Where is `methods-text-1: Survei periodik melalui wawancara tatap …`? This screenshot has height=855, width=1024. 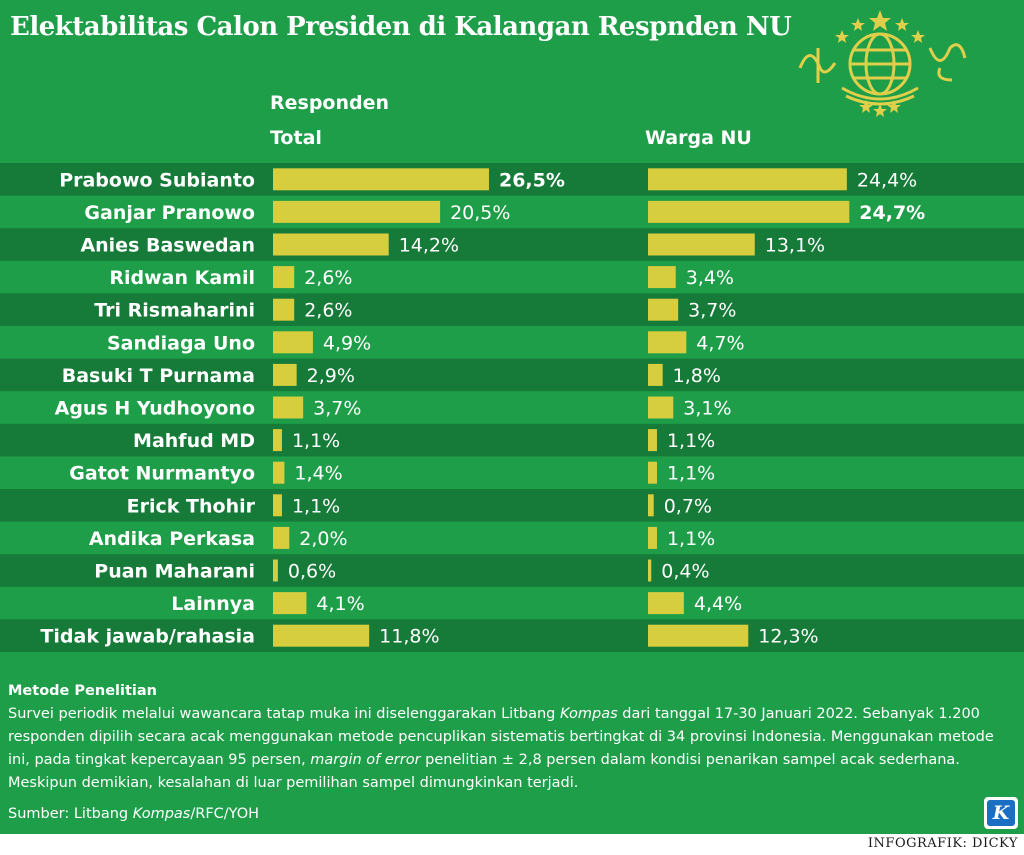 methods-text-1: Survei periodik melalui wawancara tatap … is located at coordinates (284, 714).